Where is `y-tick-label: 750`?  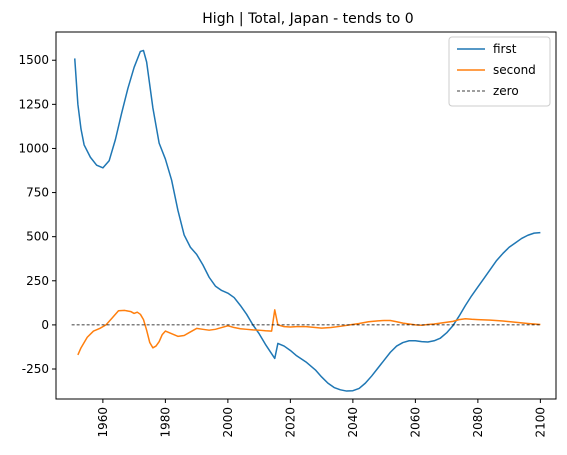 y-tick-label: 750 is located at coordinates (37, 193).